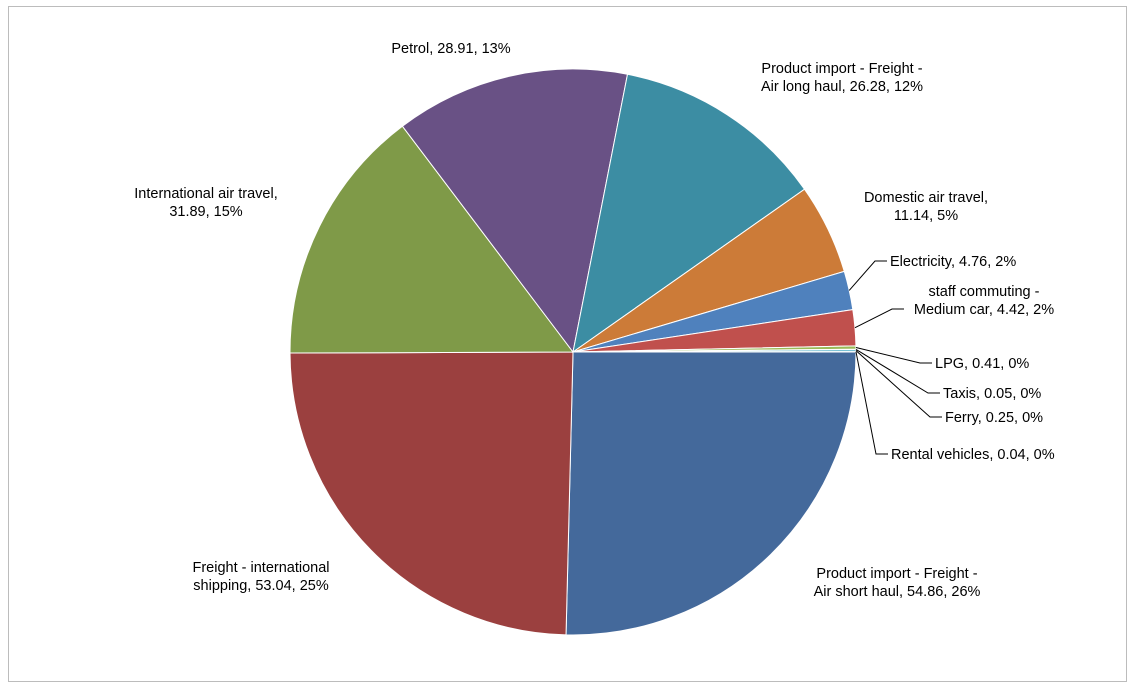 The height and width of the screenshot is (690, 1135). I want to click on data-label-line: Electricity, 4.76, 2%, so click(953, 262).